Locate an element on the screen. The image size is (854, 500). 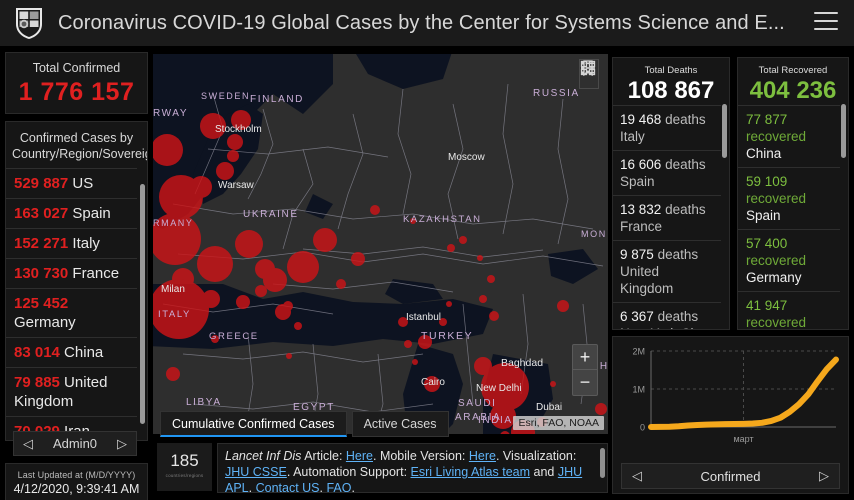
credits-segment: . Visualization: is located at coordinates (536, 456).